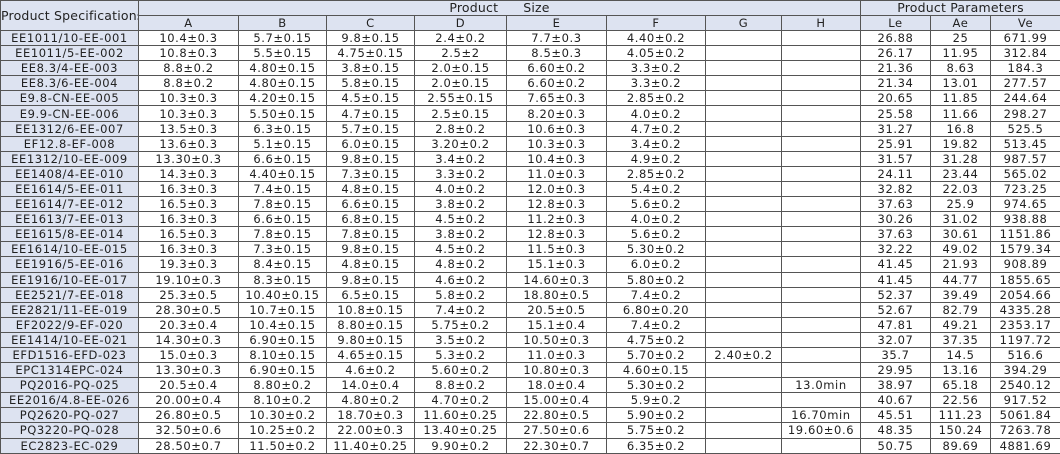 This screenshot has height=454, width=1060. What do you see at coordinates (371, 264) in the screenshot?
I see `cell-c: 4.8±0.15` at bounding box center [371, 264].